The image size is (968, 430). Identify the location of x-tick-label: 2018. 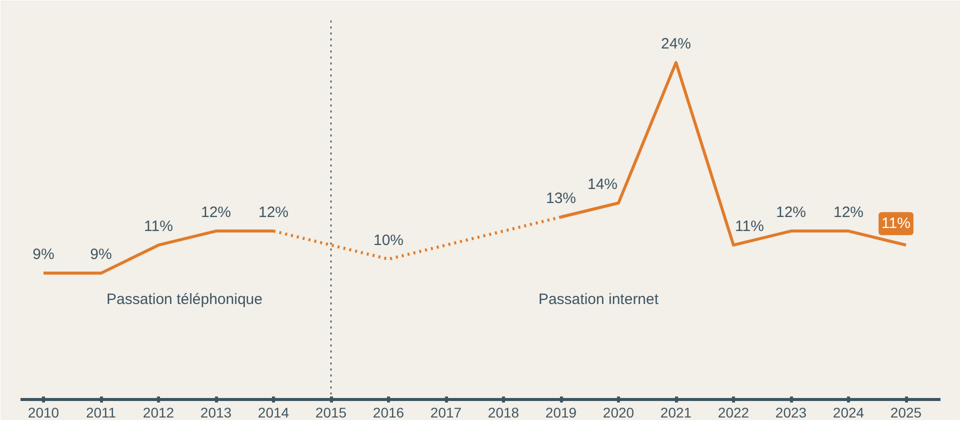
(504, 412).